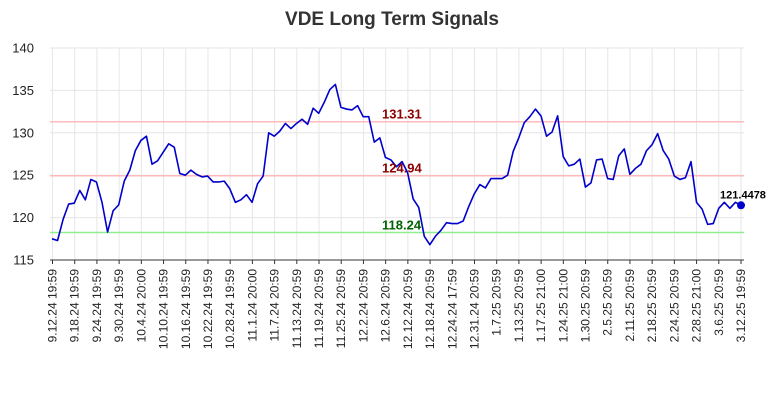 Image resolution: width=784 pixels, height=400 pixels. I want to click on x-tick-label: 12.31.24 20:59, so click(474, 309).